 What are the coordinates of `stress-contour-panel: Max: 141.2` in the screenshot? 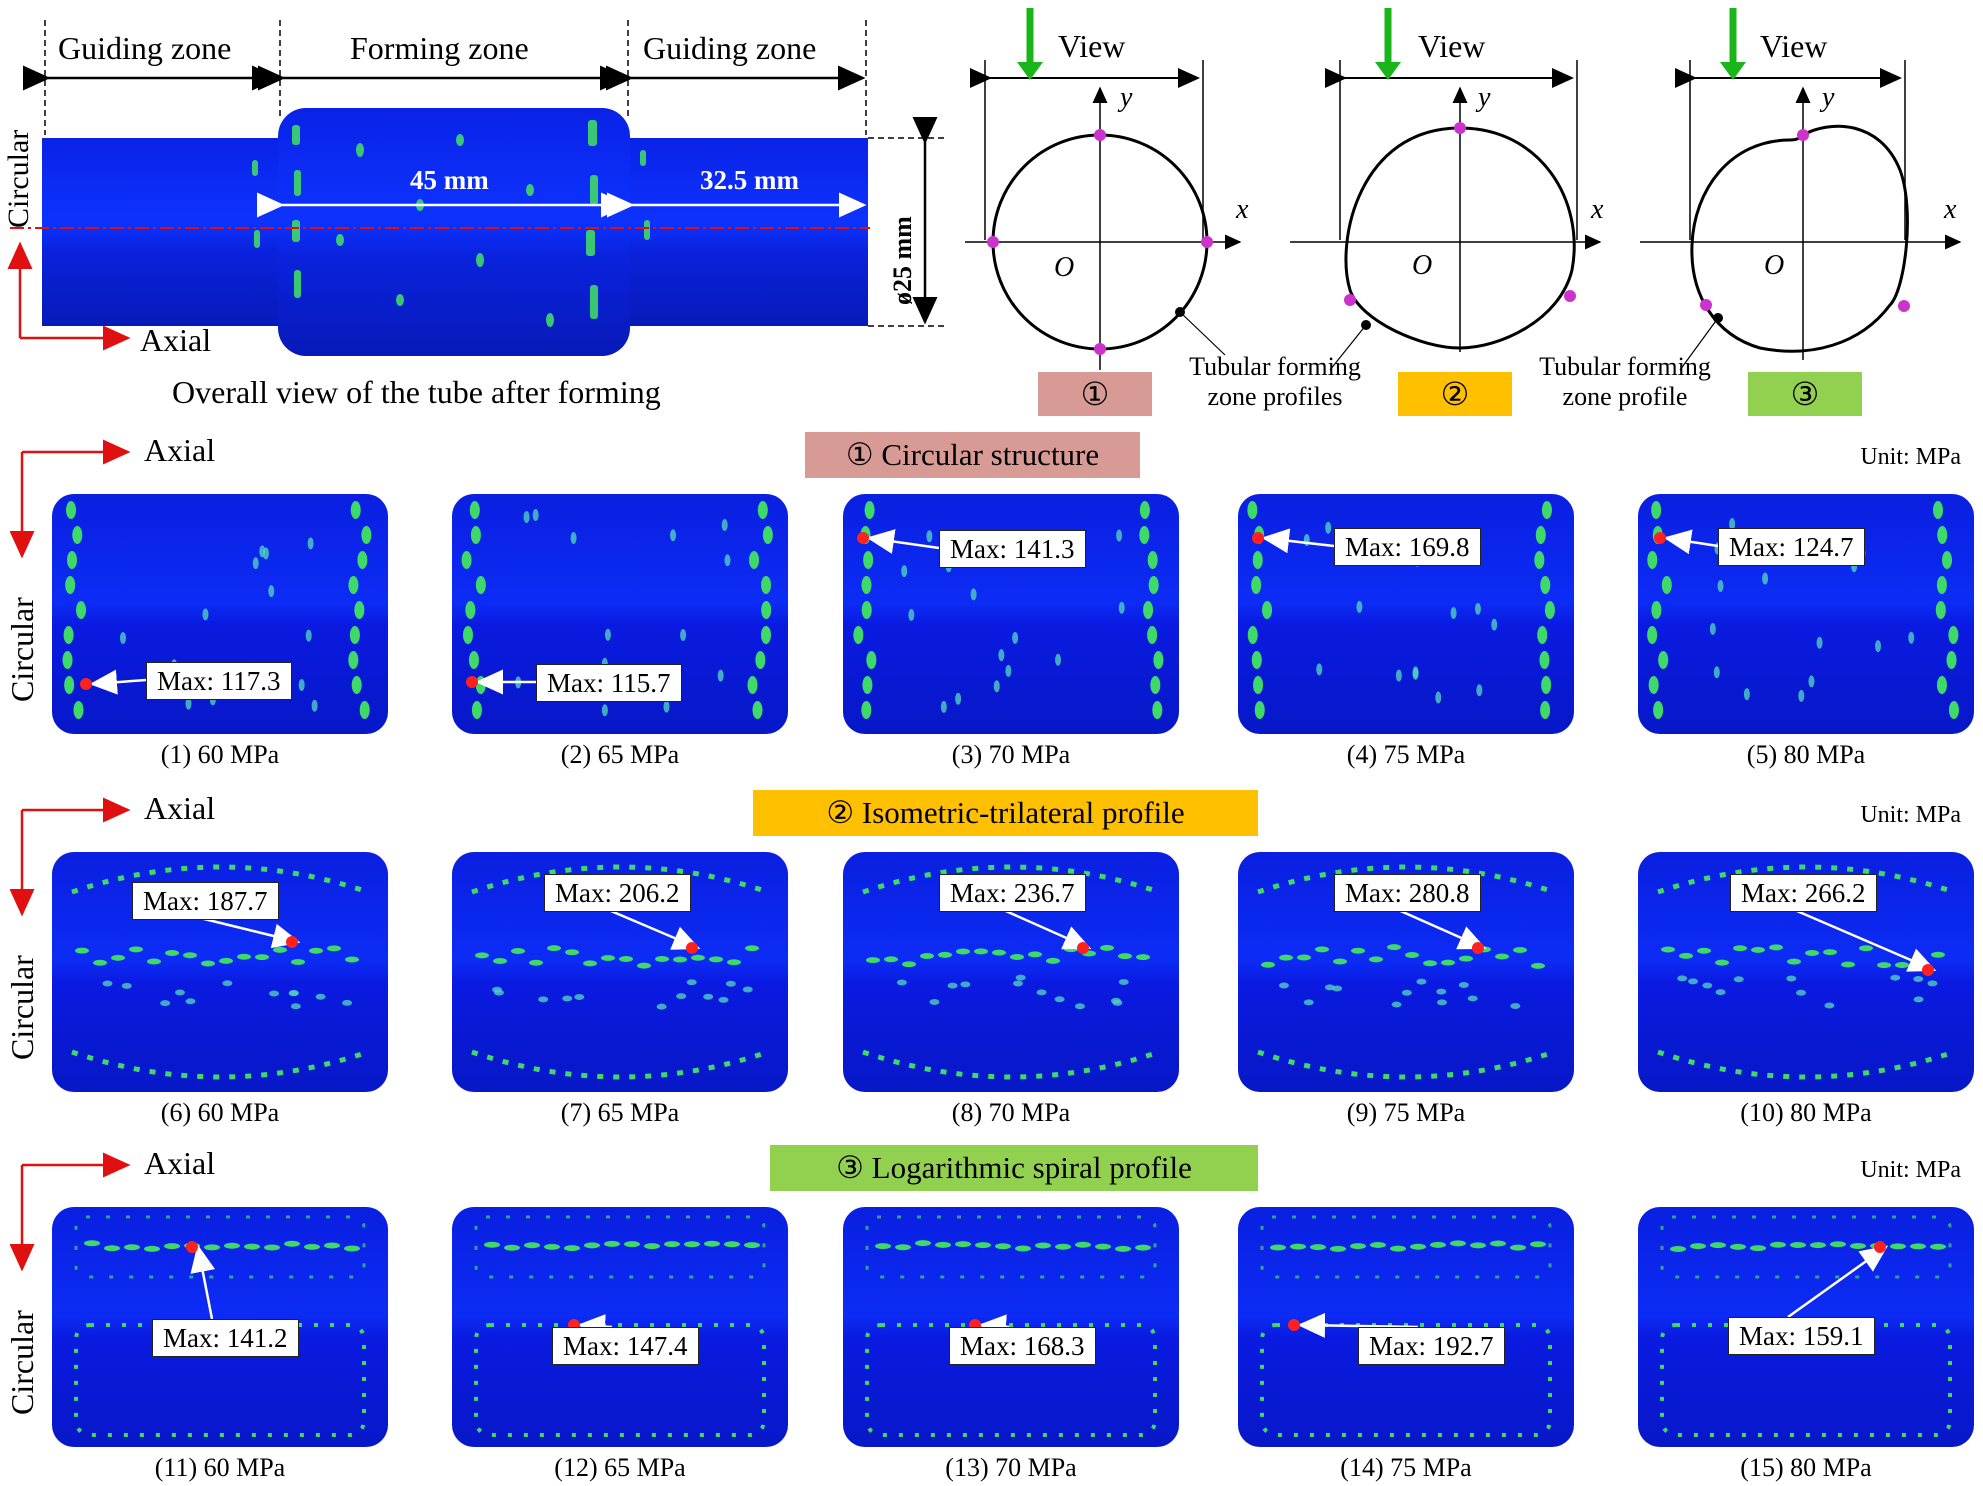 It's located at (220, 1327).